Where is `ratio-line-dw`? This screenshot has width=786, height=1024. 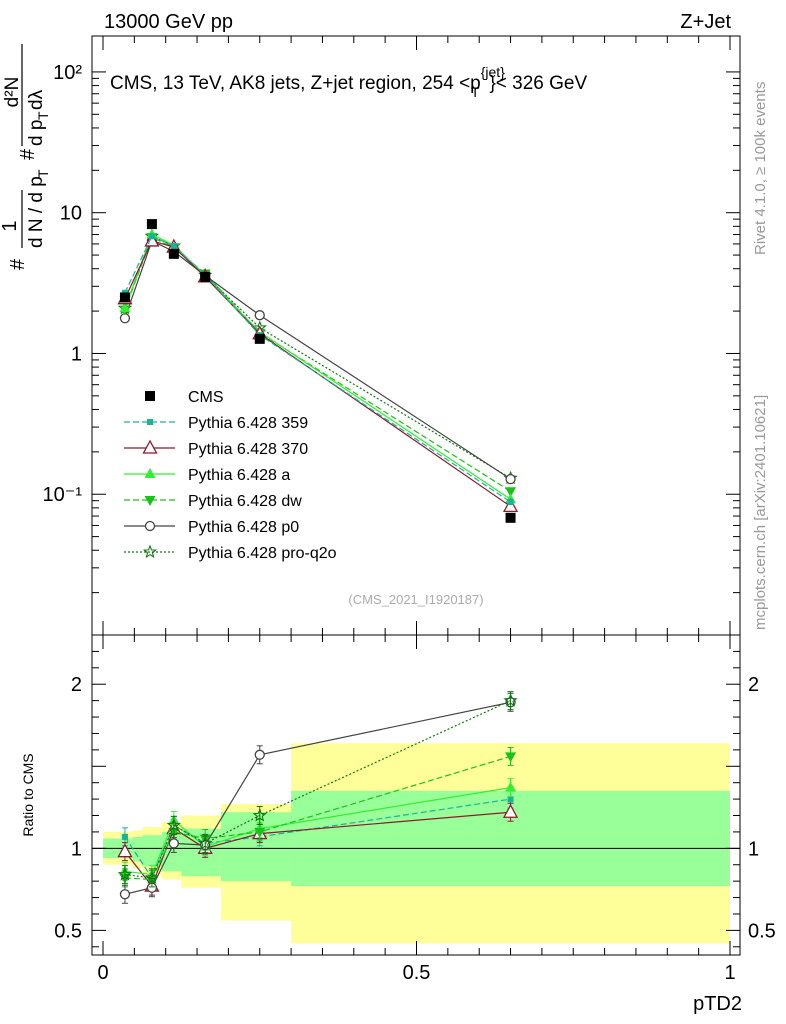
ratio-line-dw is located at coordinates (317, 818).